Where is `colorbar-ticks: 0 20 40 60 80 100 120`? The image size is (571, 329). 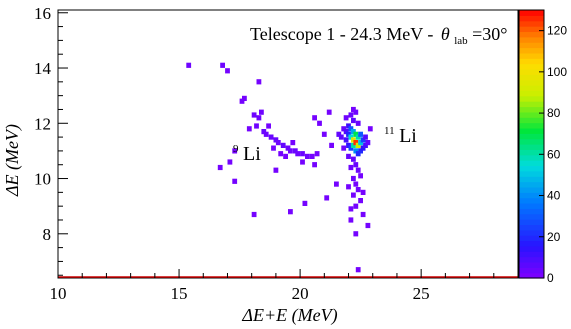 colorbar-ticks: 0 20 40 60 80 100 120 is located at coordinates (553, 154).